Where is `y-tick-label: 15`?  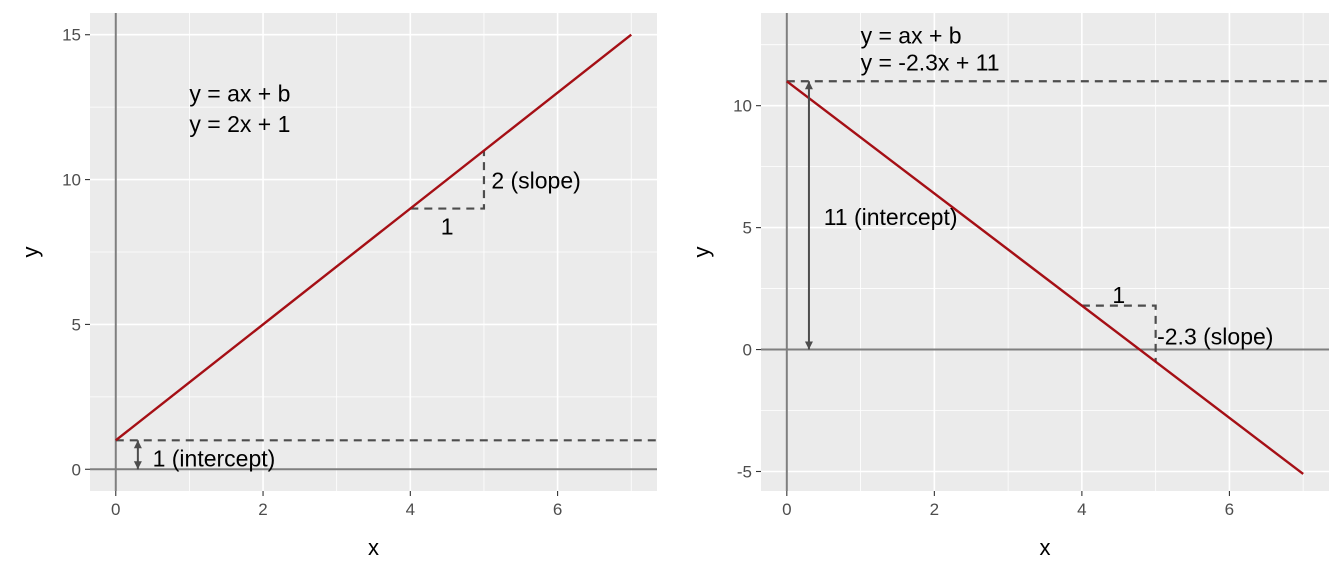
y-tick-label: 15 is located at coordinates (71, 35).